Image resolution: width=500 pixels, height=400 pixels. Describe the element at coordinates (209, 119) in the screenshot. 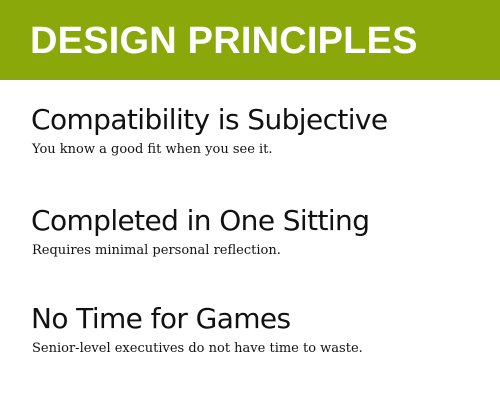

I see `principle-heading: Compatibility is Subjective` at that location.